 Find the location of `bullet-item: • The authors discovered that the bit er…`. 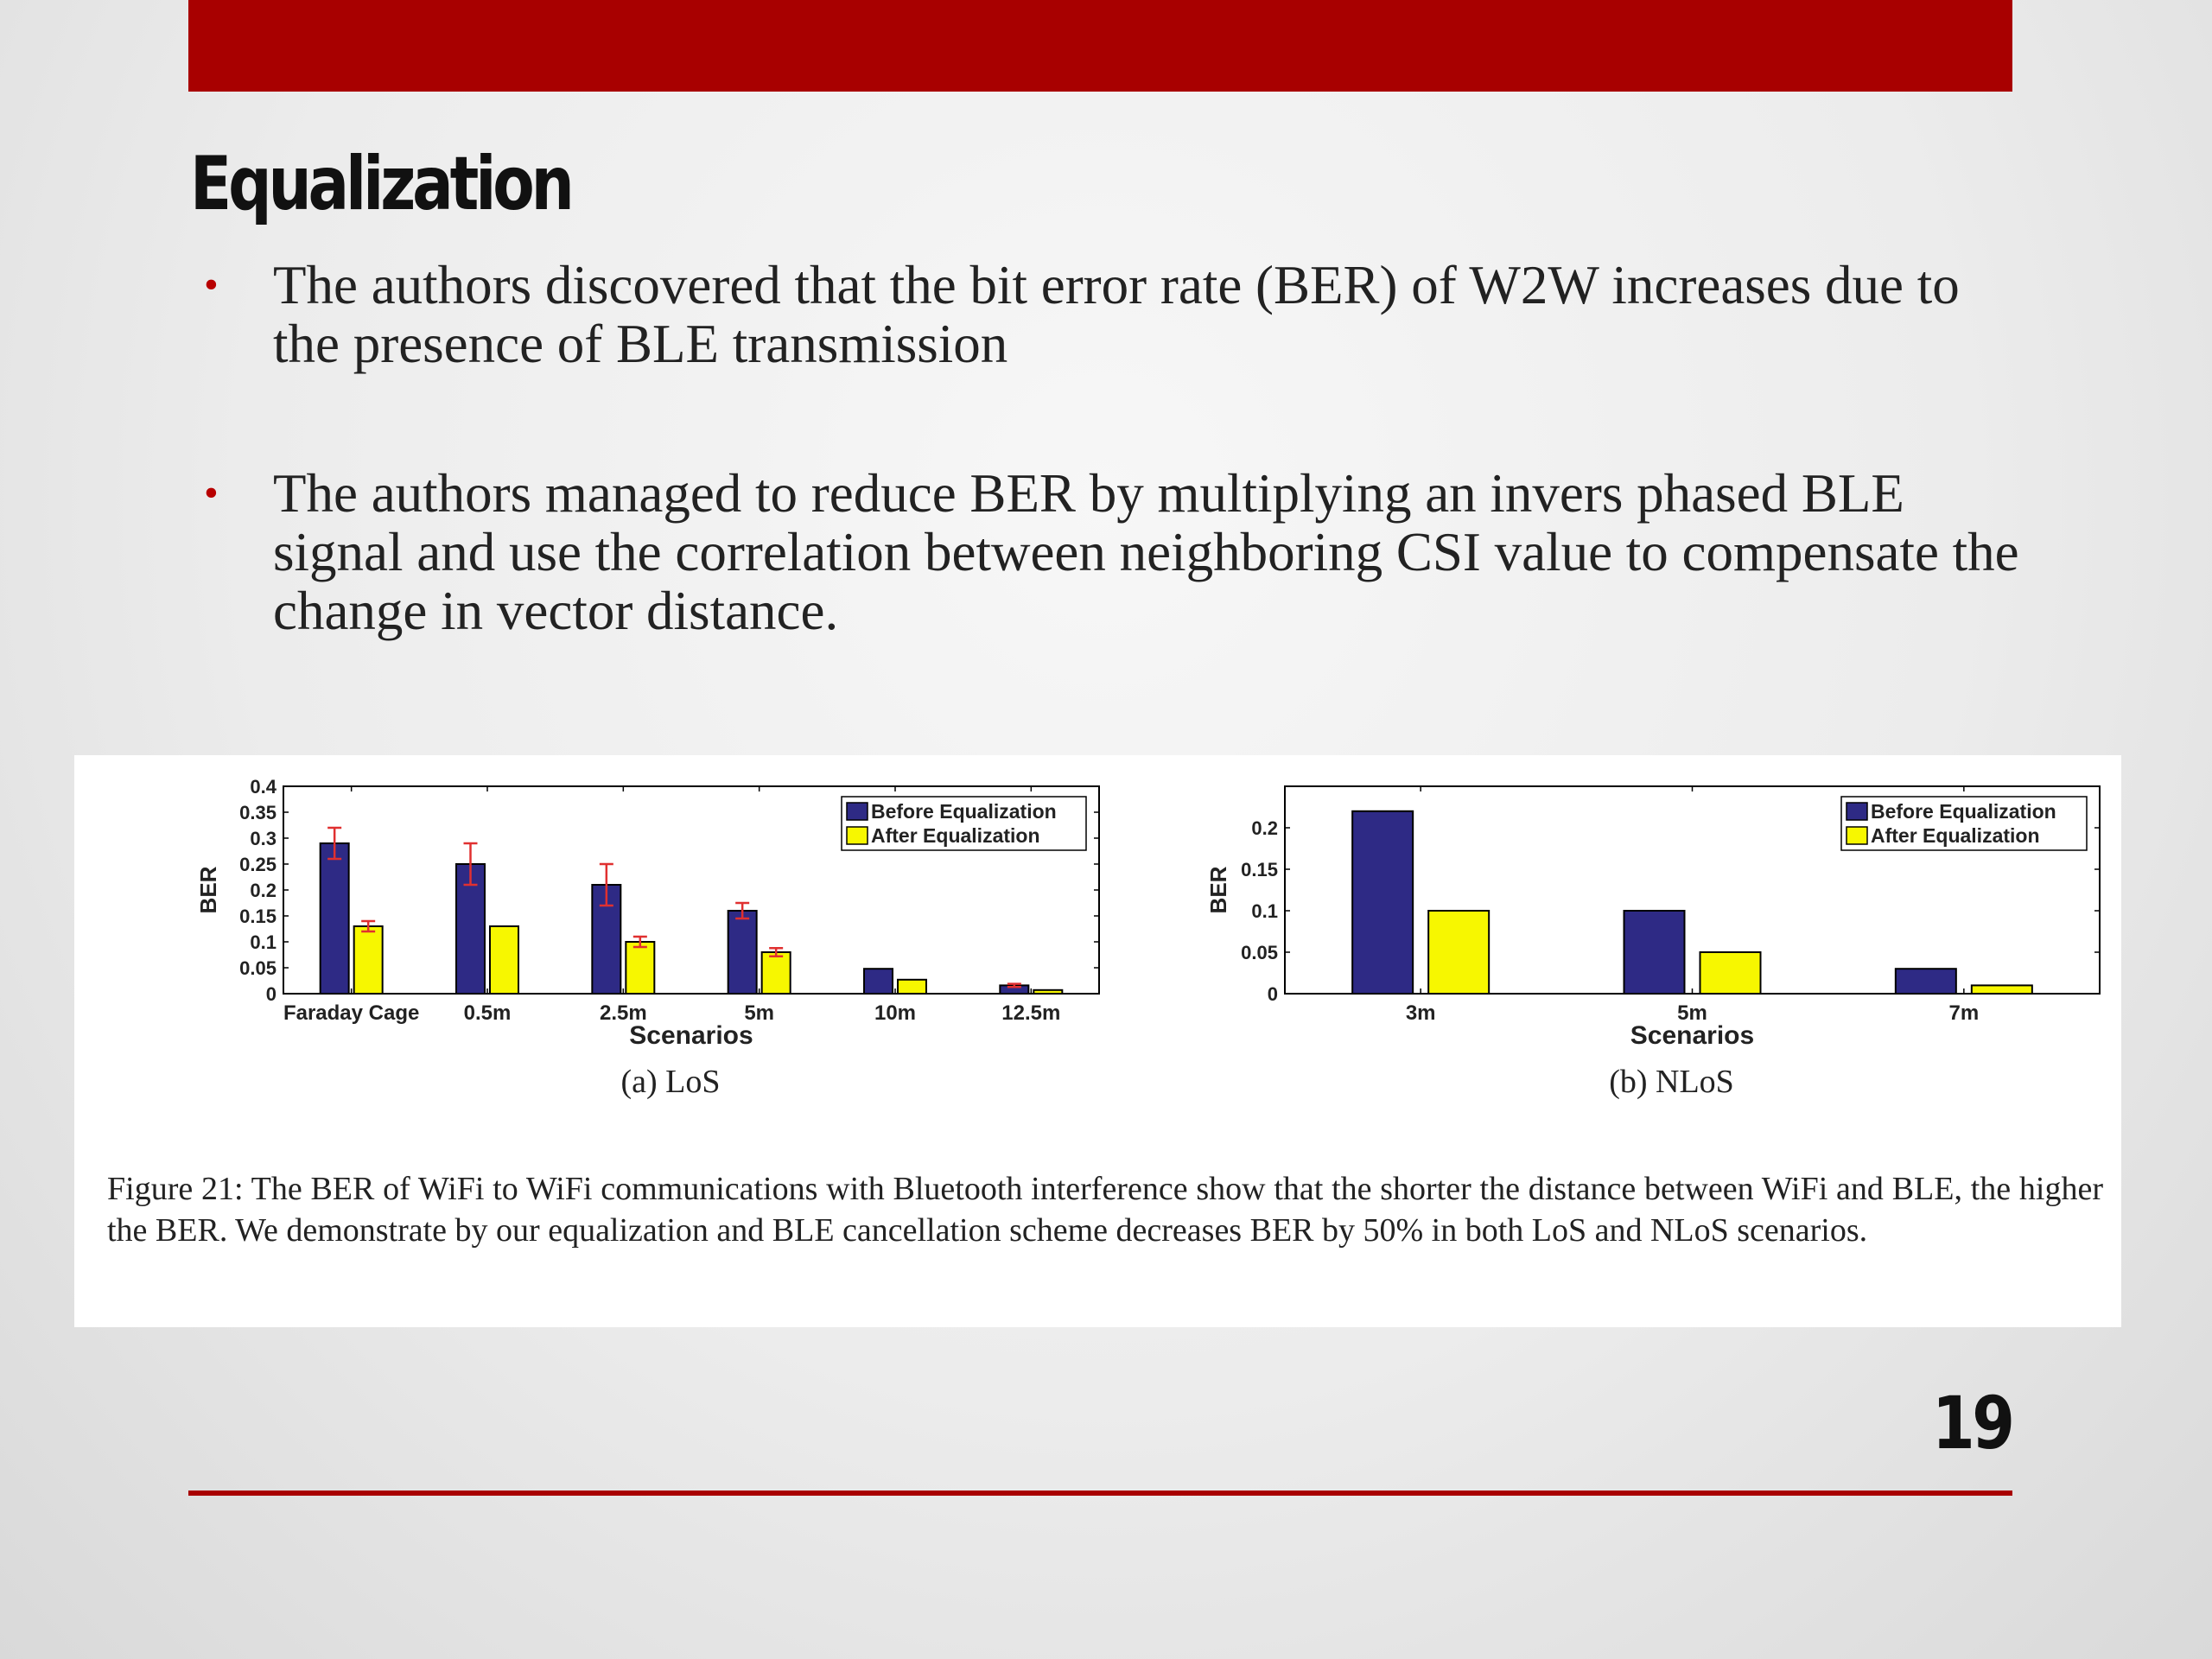

bullet-item: • The authors discovered that the bit er… is located at coordinates (1120, 314).